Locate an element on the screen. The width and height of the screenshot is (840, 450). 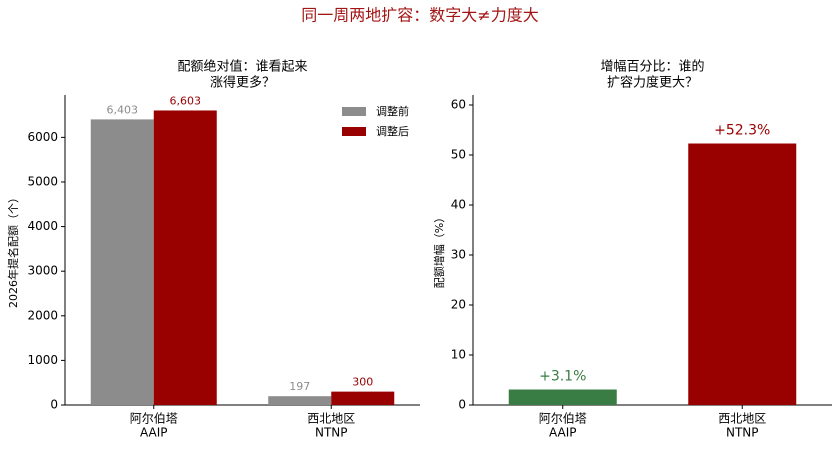
value-label: 197 is located at coordinates (299, 386).